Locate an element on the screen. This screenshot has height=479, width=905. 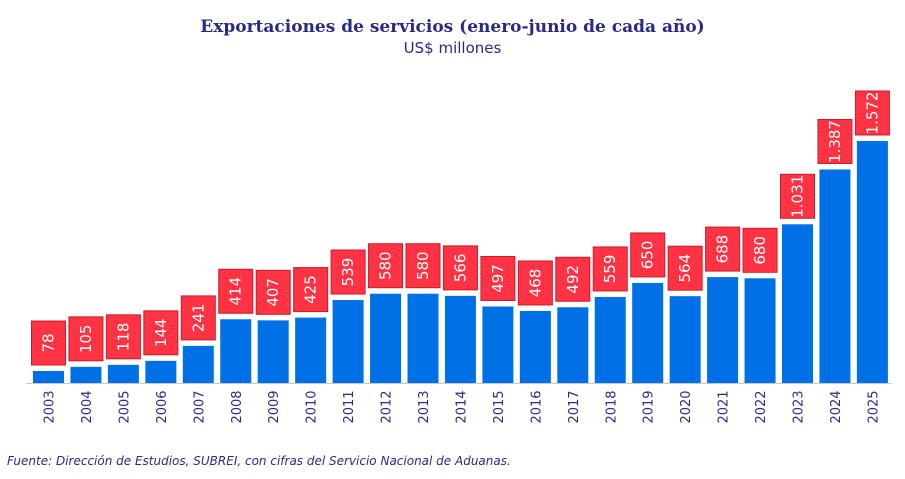
data-label-2013: 580 is located at coordinates (423, 265).